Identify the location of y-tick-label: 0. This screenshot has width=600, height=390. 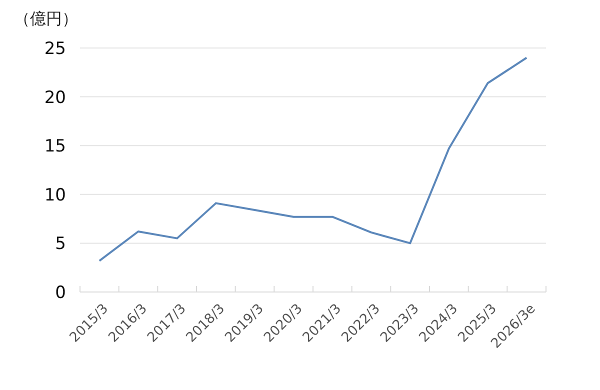
(60, 292).